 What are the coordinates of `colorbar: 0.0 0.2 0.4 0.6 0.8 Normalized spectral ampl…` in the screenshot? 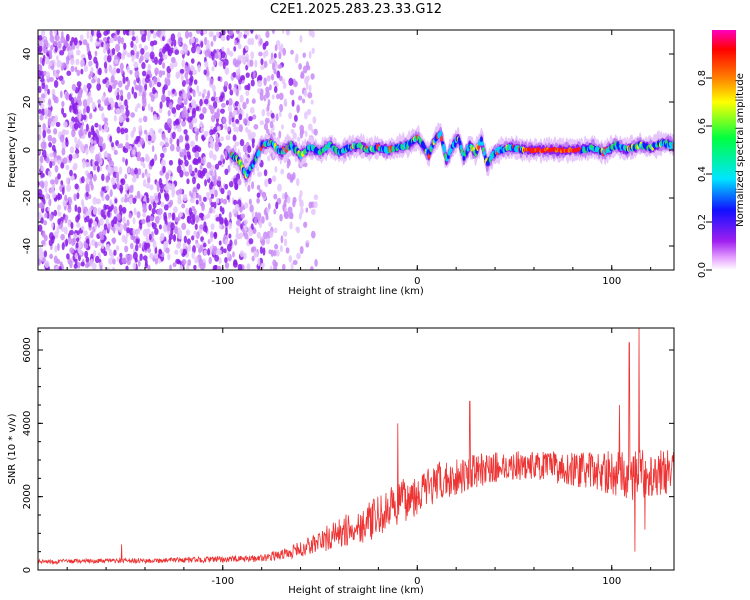 It's located at (721, 154).